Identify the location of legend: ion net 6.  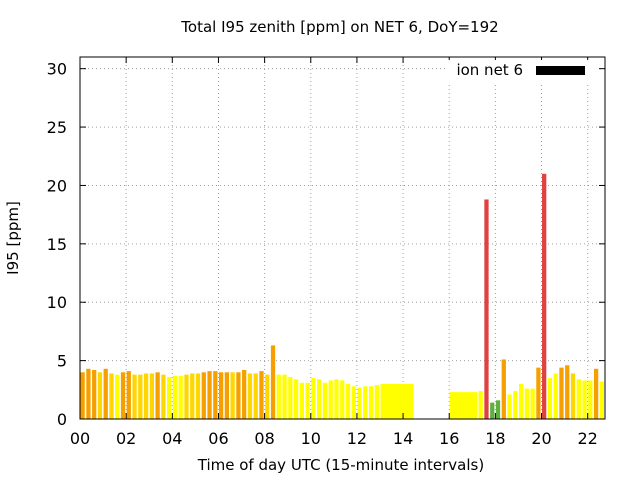
(523, 71).